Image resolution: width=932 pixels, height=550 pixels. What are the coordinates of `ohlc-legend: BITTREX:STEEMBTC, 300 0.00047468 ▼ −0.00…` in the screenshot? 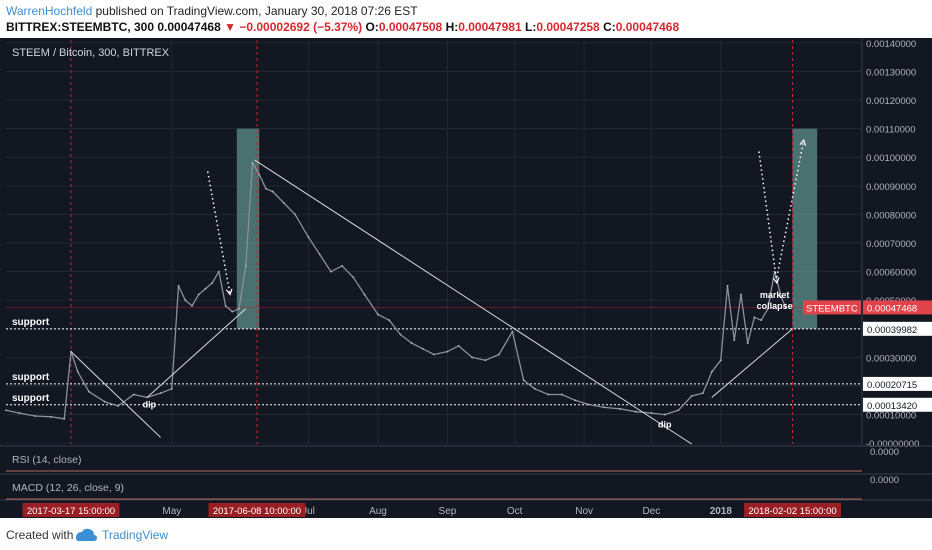 It's located at (342, 27).